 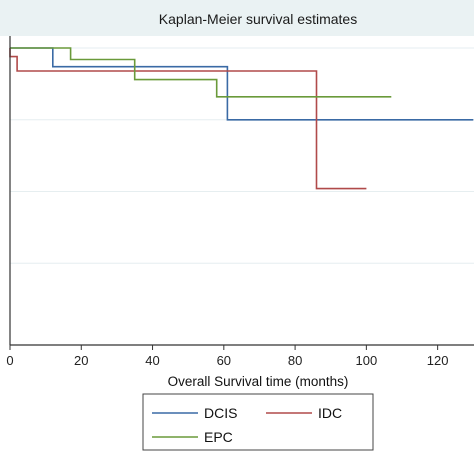 I want to click on legend-label-idc: IDC, so click(x=330, y=413).